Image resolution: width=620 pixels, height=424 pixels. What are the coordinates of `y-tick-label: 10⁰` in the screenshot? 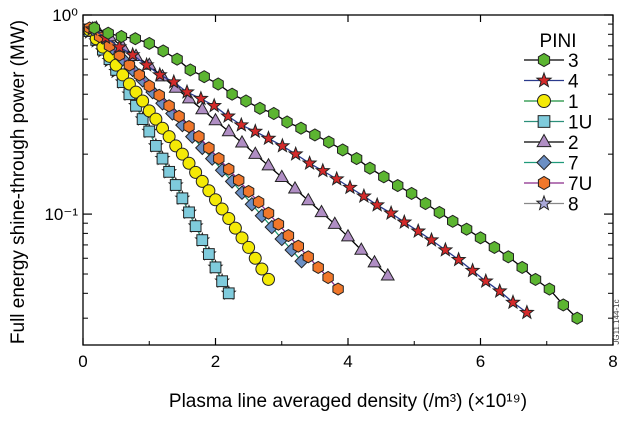 It's located at (65, 15).